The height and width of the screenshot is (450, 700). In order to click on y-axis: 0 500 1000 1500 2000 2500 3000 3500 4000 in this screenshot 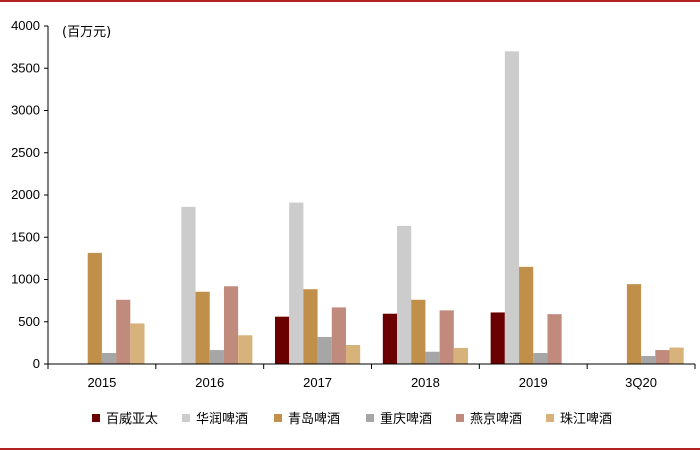, I will do `click(30, 194)`.